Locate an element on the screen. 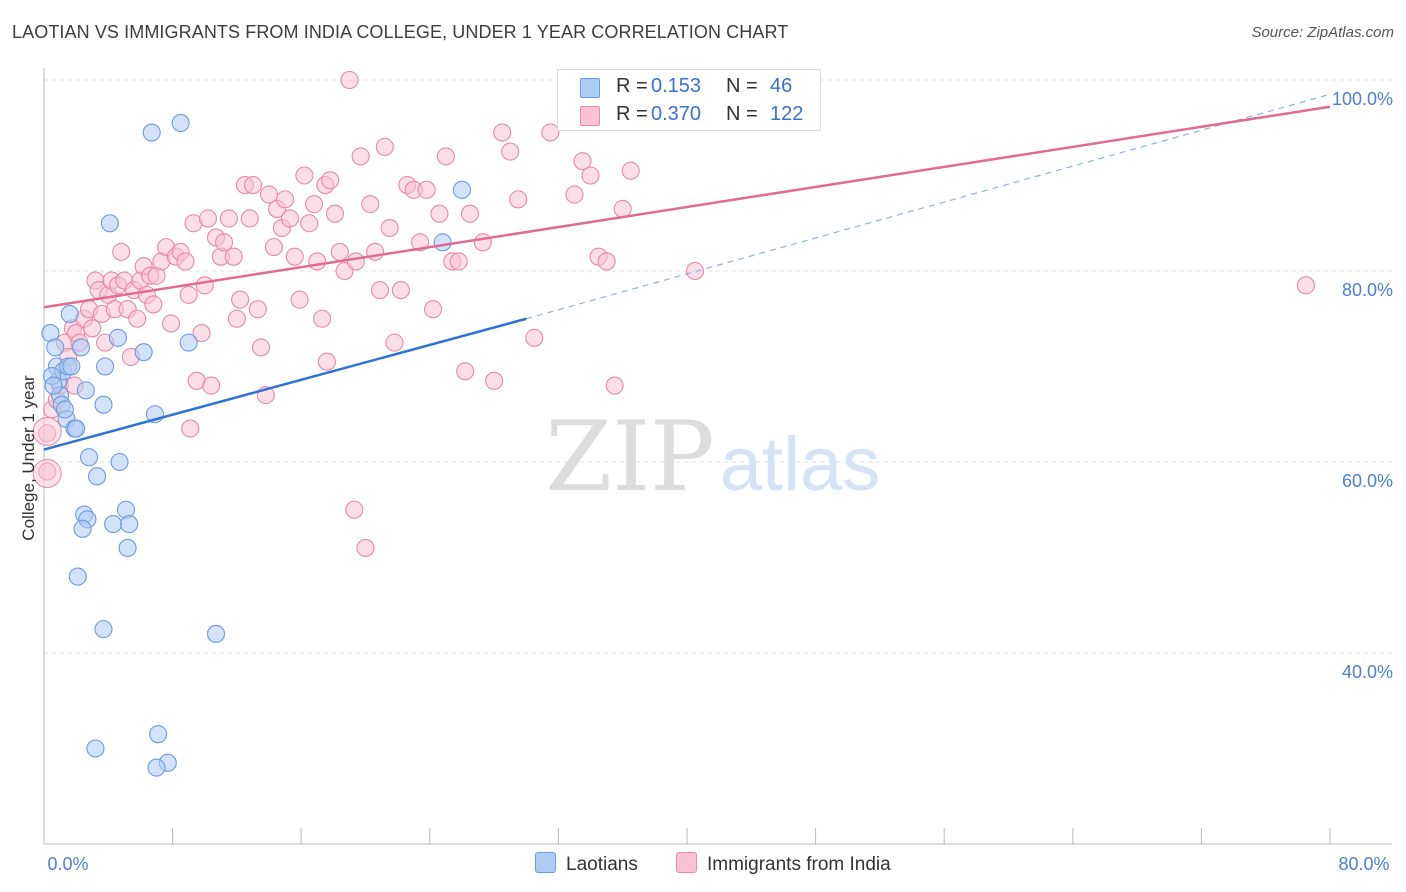  watermark: ZIP atlas is located at coordinates (712, 457).